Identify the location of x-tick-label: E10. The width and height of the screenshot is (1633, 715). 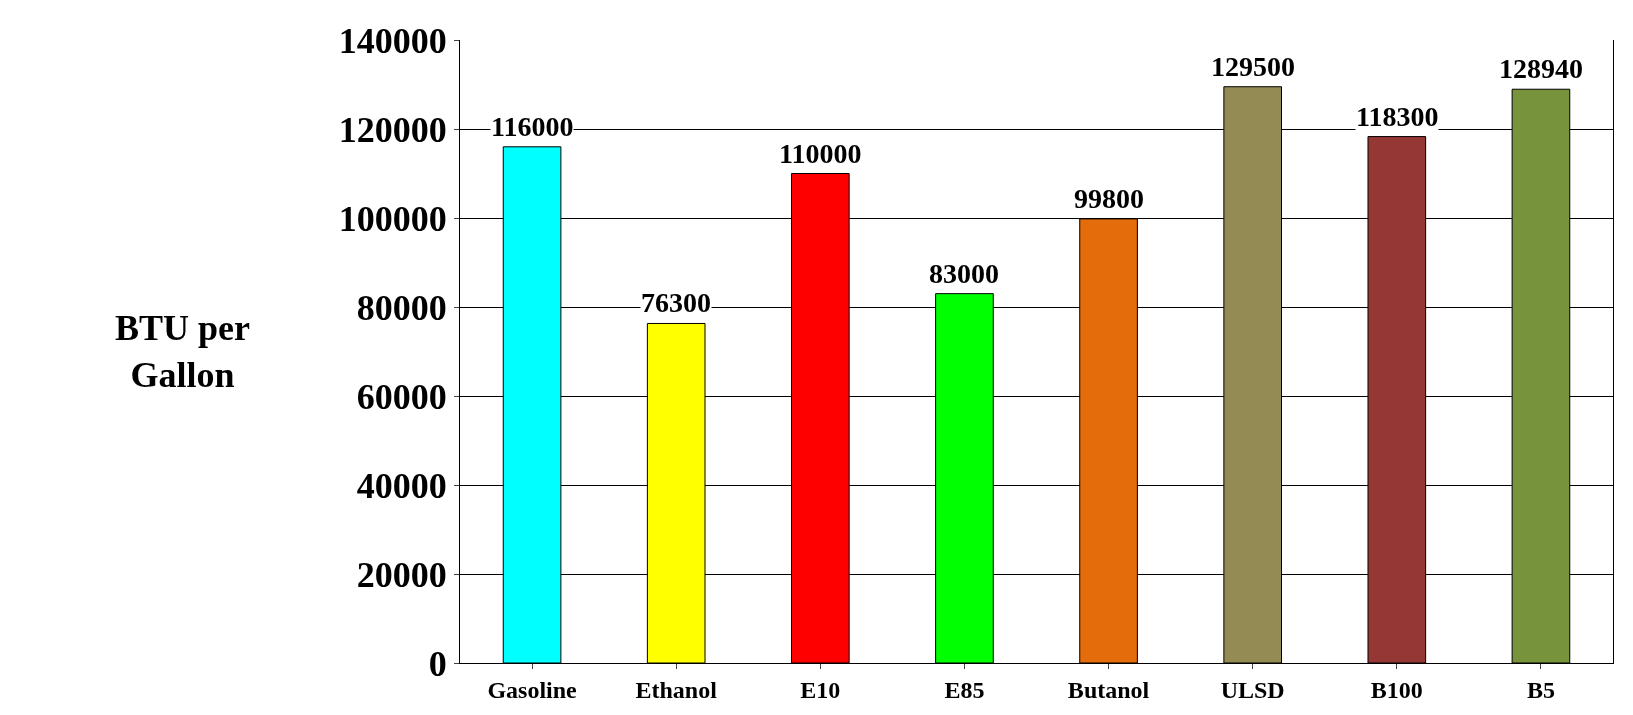
(820, 689).